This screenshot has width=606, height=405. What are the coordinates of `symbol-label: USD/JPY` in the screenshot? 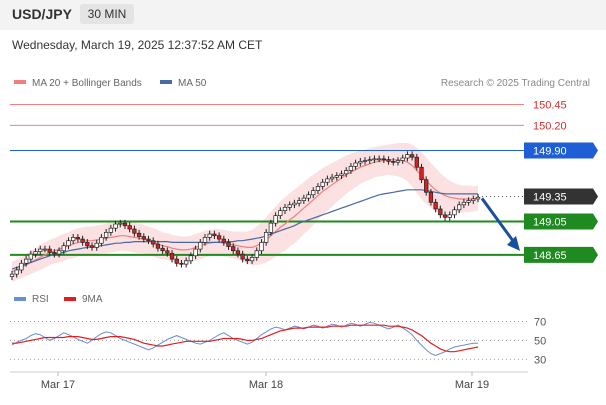 It's located at (42, 14).